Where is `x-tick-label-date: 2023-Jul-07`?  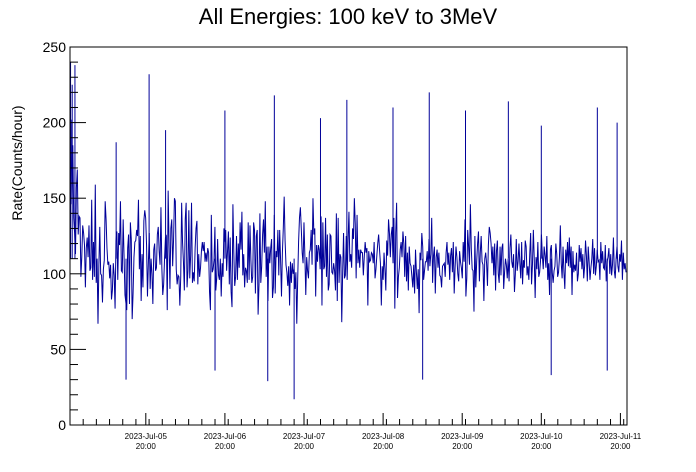
x-tick-label-date: 2023-Jul-07 is located at coordinates (304, 436).